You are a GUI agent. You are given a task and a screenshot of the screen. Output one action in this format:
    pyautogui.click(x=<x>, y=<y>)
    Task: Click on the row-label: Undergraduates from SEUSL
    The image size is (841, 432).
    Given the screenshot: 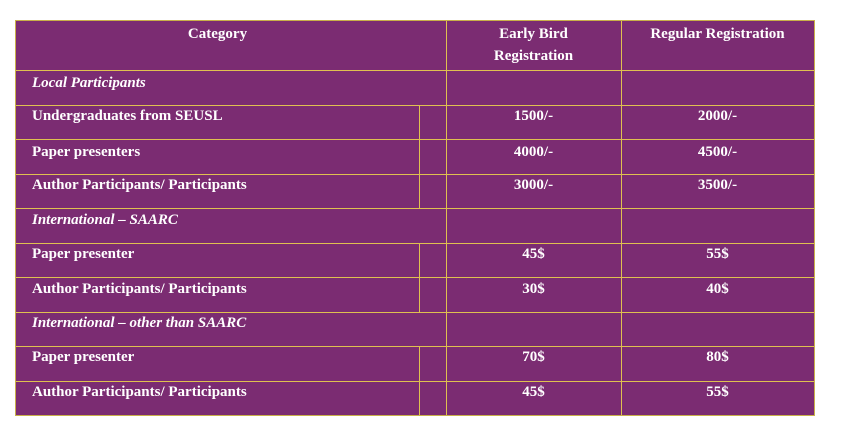 What is the action you would take?
    pyautogui.click(x=127, y=116)
    